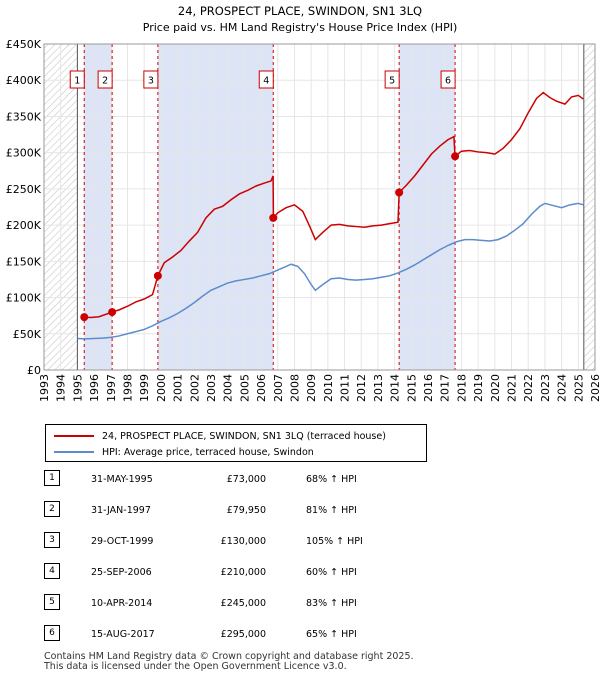 The height and width of the screenshot is (680, 600). I want to click on x-tick-label: 2001, so click(178, 388).